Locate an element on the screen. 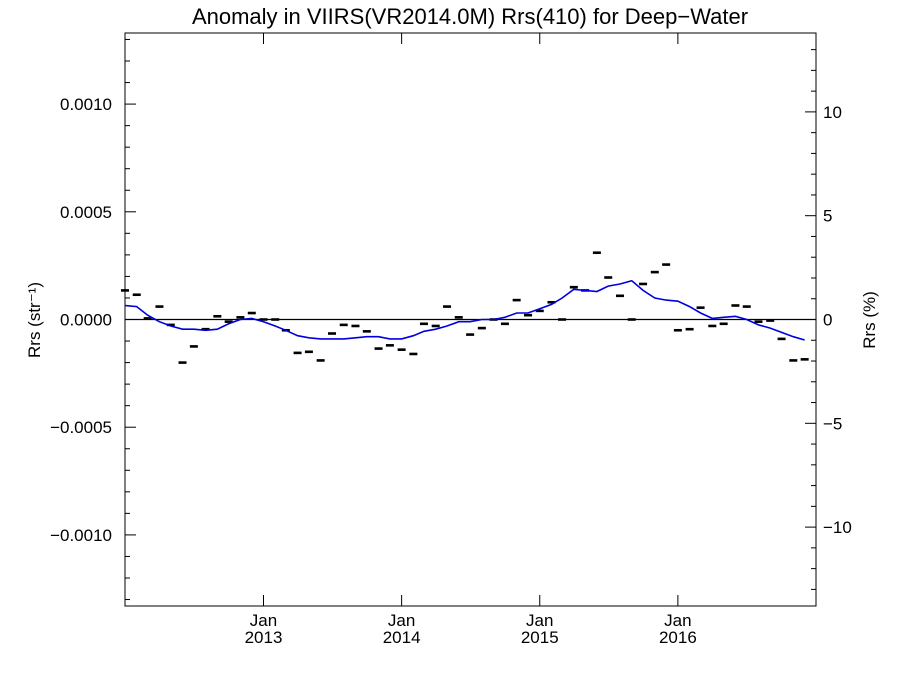  x-tick-label-year: 2016 is located at coordinates (678, 637).